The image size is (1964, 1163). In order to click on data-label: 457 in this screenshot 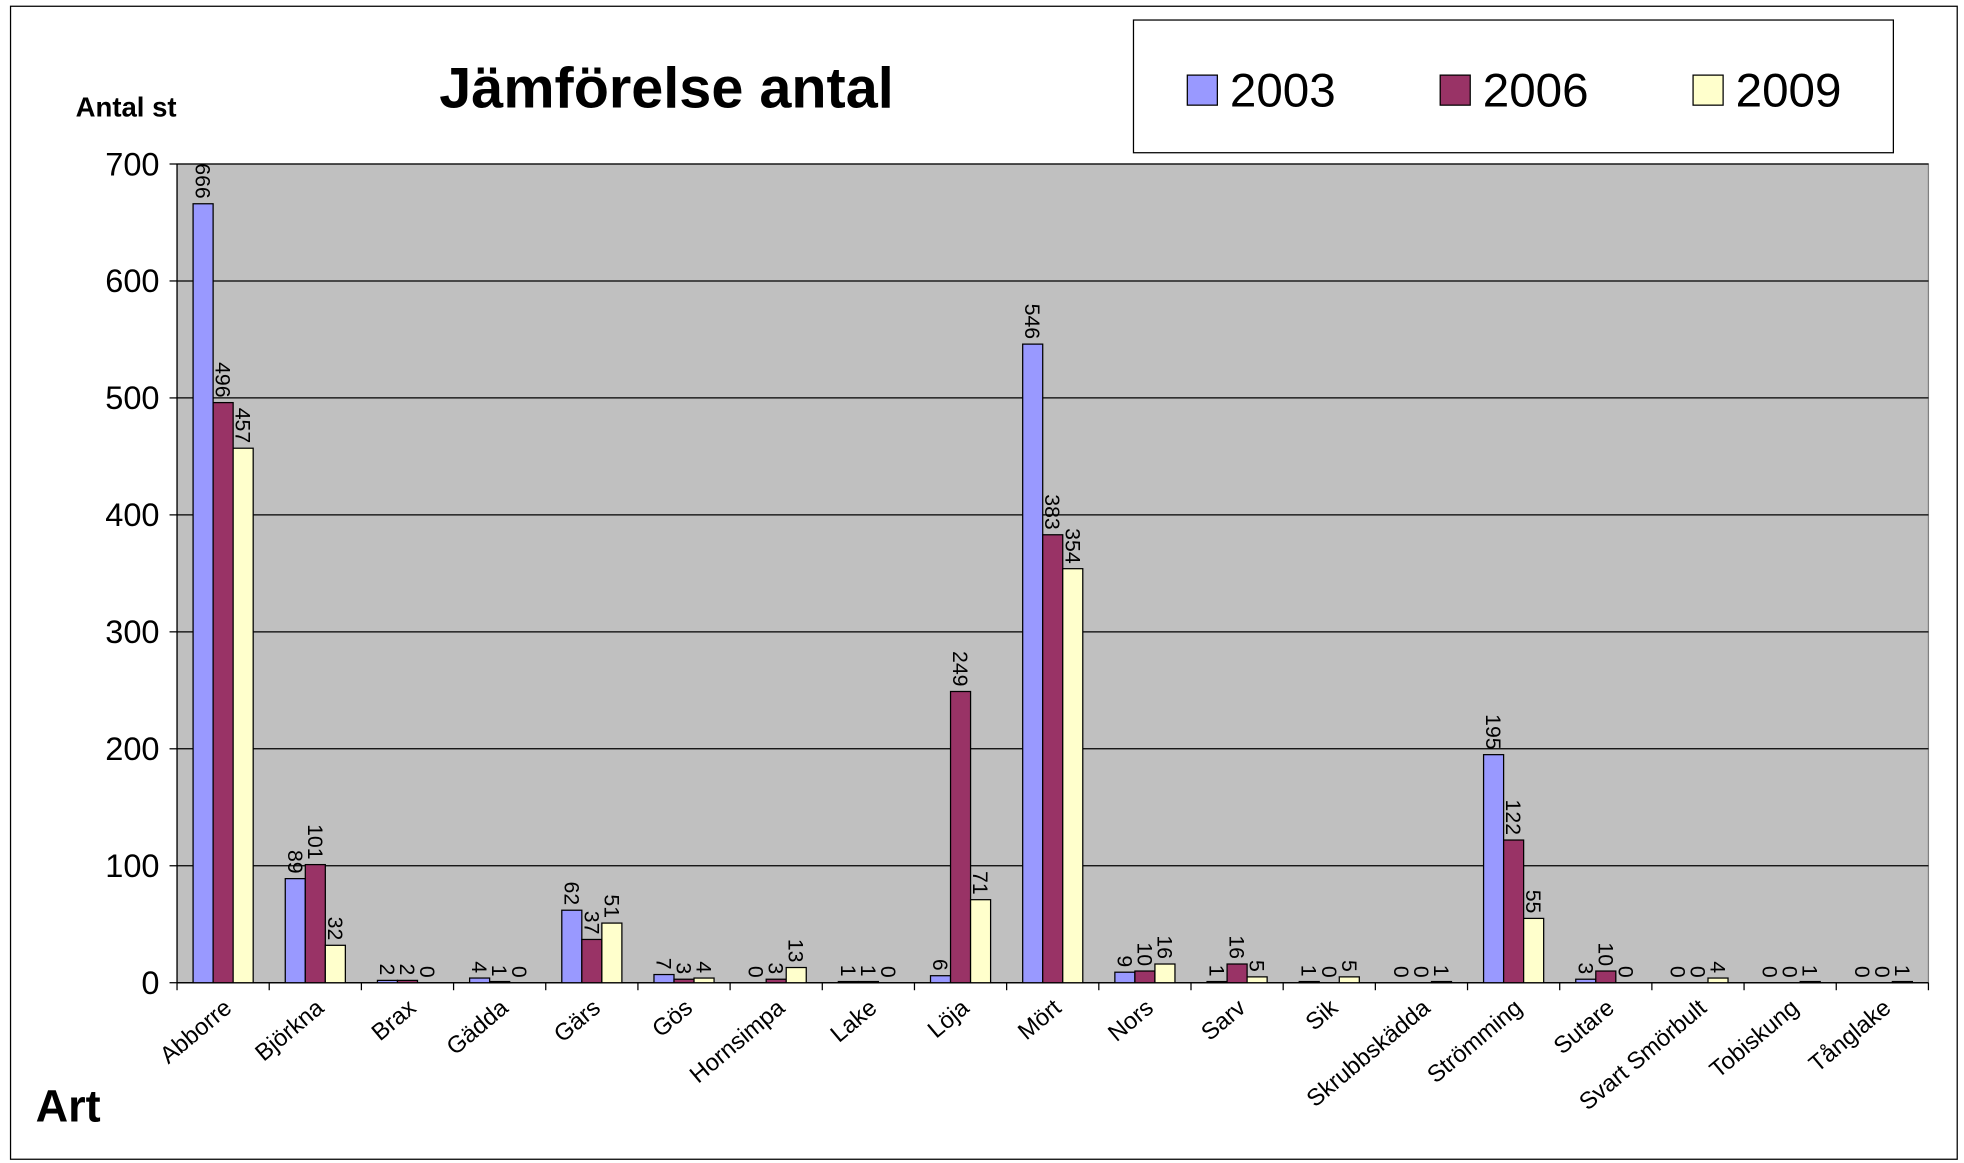, I will do `click(243, 425)`.